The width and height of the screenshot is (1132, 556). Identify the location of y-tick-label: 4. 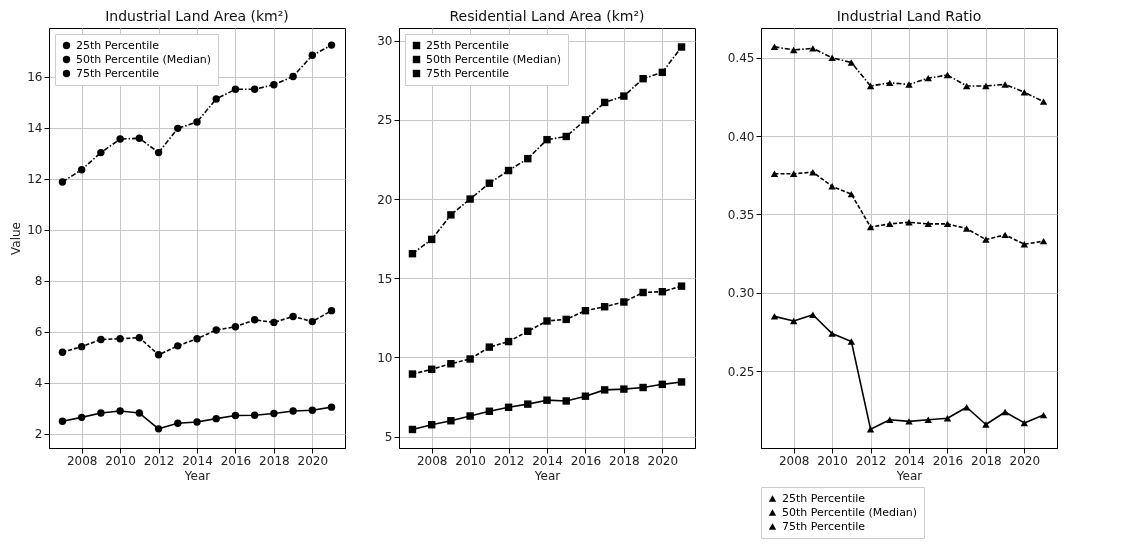
(38, 383).